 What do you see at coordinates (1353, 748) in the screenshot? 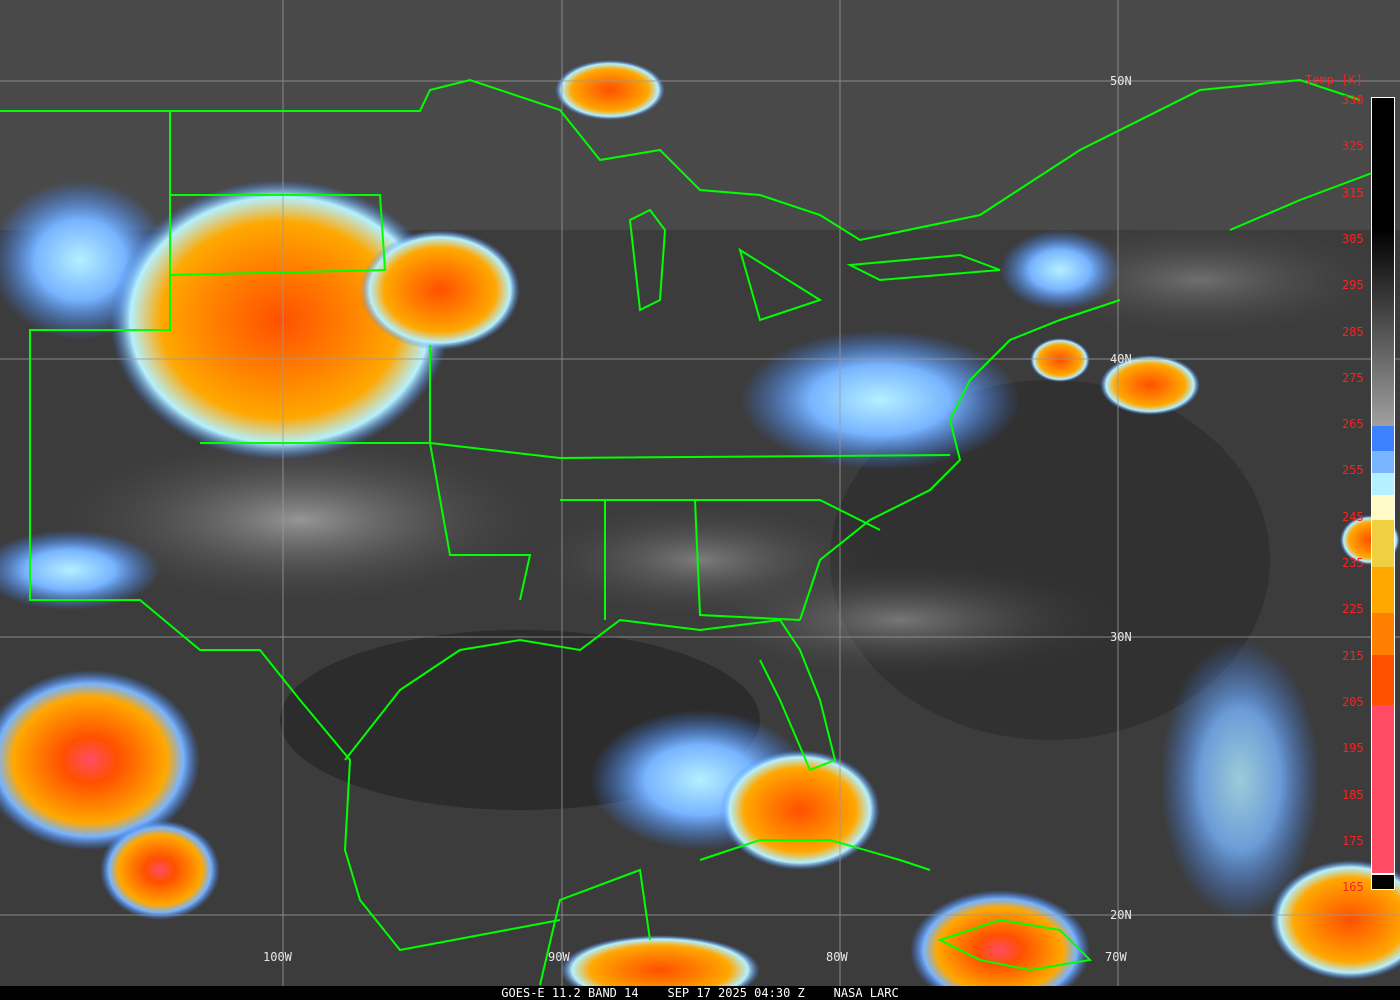
I see `colorbar-label: 195` at bounding box center [1353, 748].